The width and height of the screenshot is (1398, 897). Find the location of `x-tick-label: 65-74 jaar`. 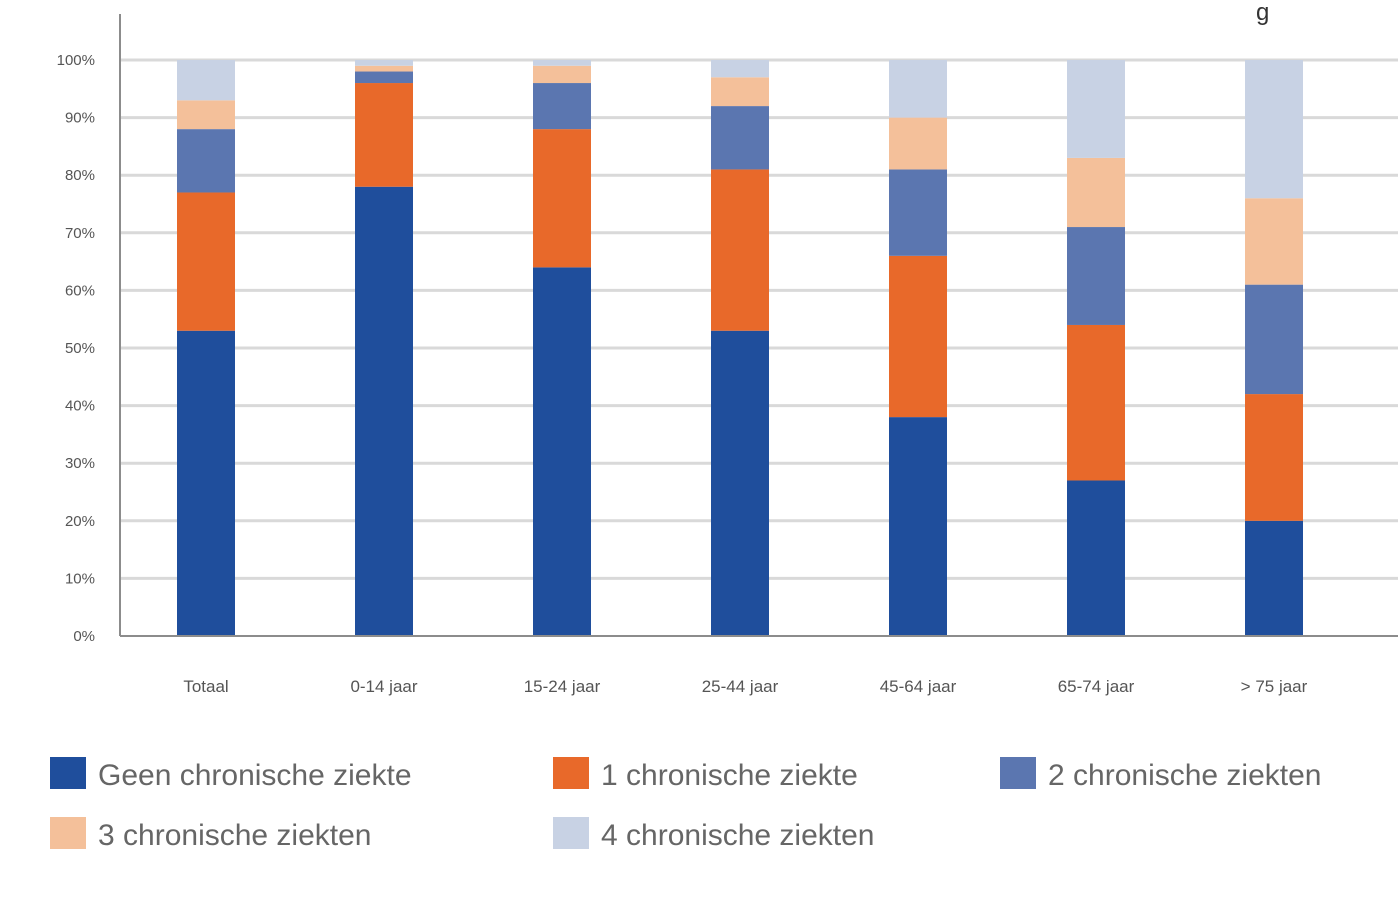

x-tick-label: 65-74 jaar is located at coordinates (1096, 686).